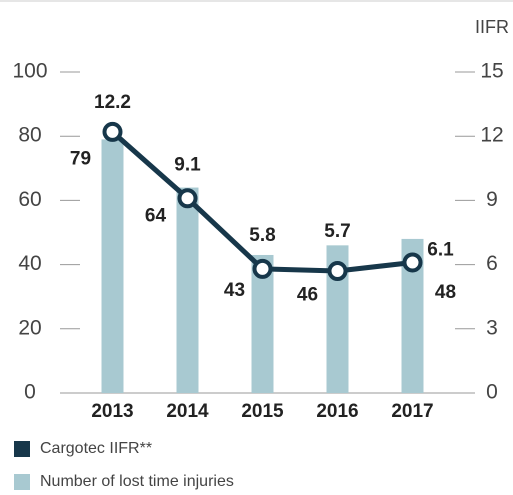  Describe the element at coordinates (187, 164) in the screenshot. I see `line-value-label: 9.1` at that location.